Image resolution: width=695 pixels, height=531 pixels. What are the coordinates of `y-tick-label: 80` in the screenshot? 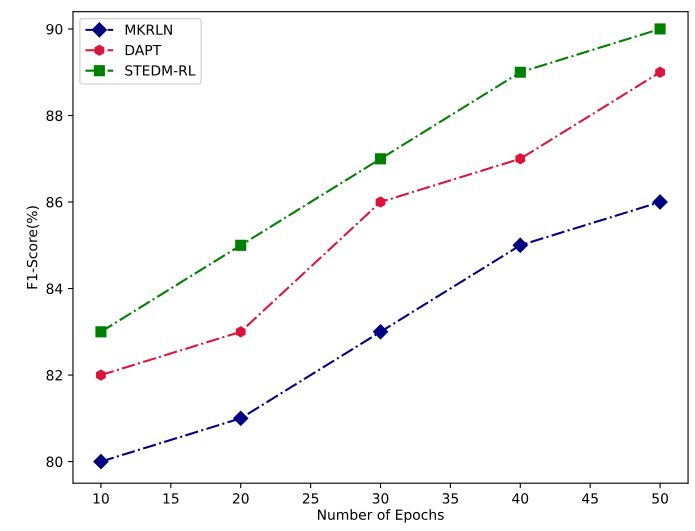 It's located at (54, 462).